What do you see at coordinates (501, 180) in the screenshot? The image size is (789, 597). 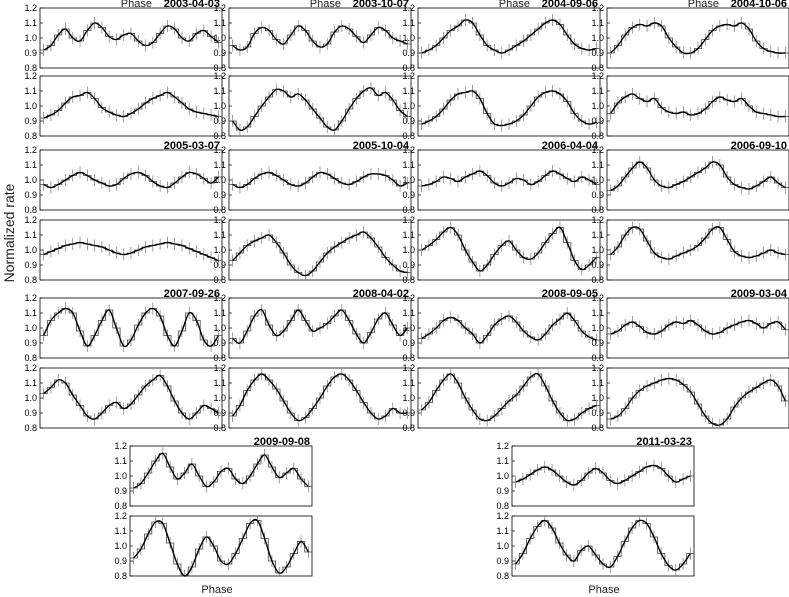 I see `subplot-top-6: 0.80.91.01.11.2` at bounding box center [501, 180].